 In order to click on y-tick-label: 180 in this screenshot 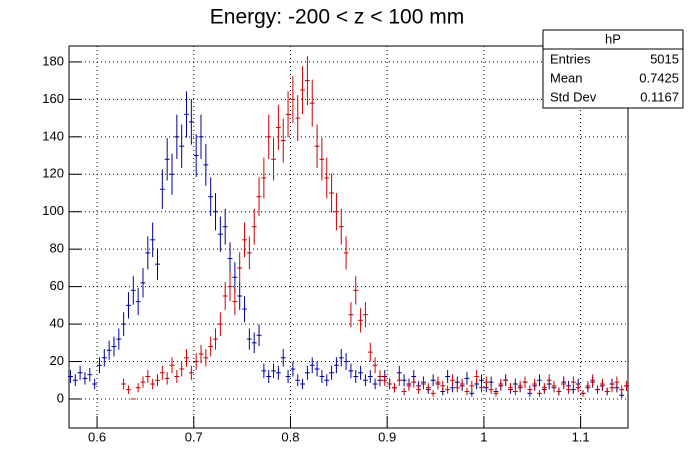, I will do `click(53, 60)`.